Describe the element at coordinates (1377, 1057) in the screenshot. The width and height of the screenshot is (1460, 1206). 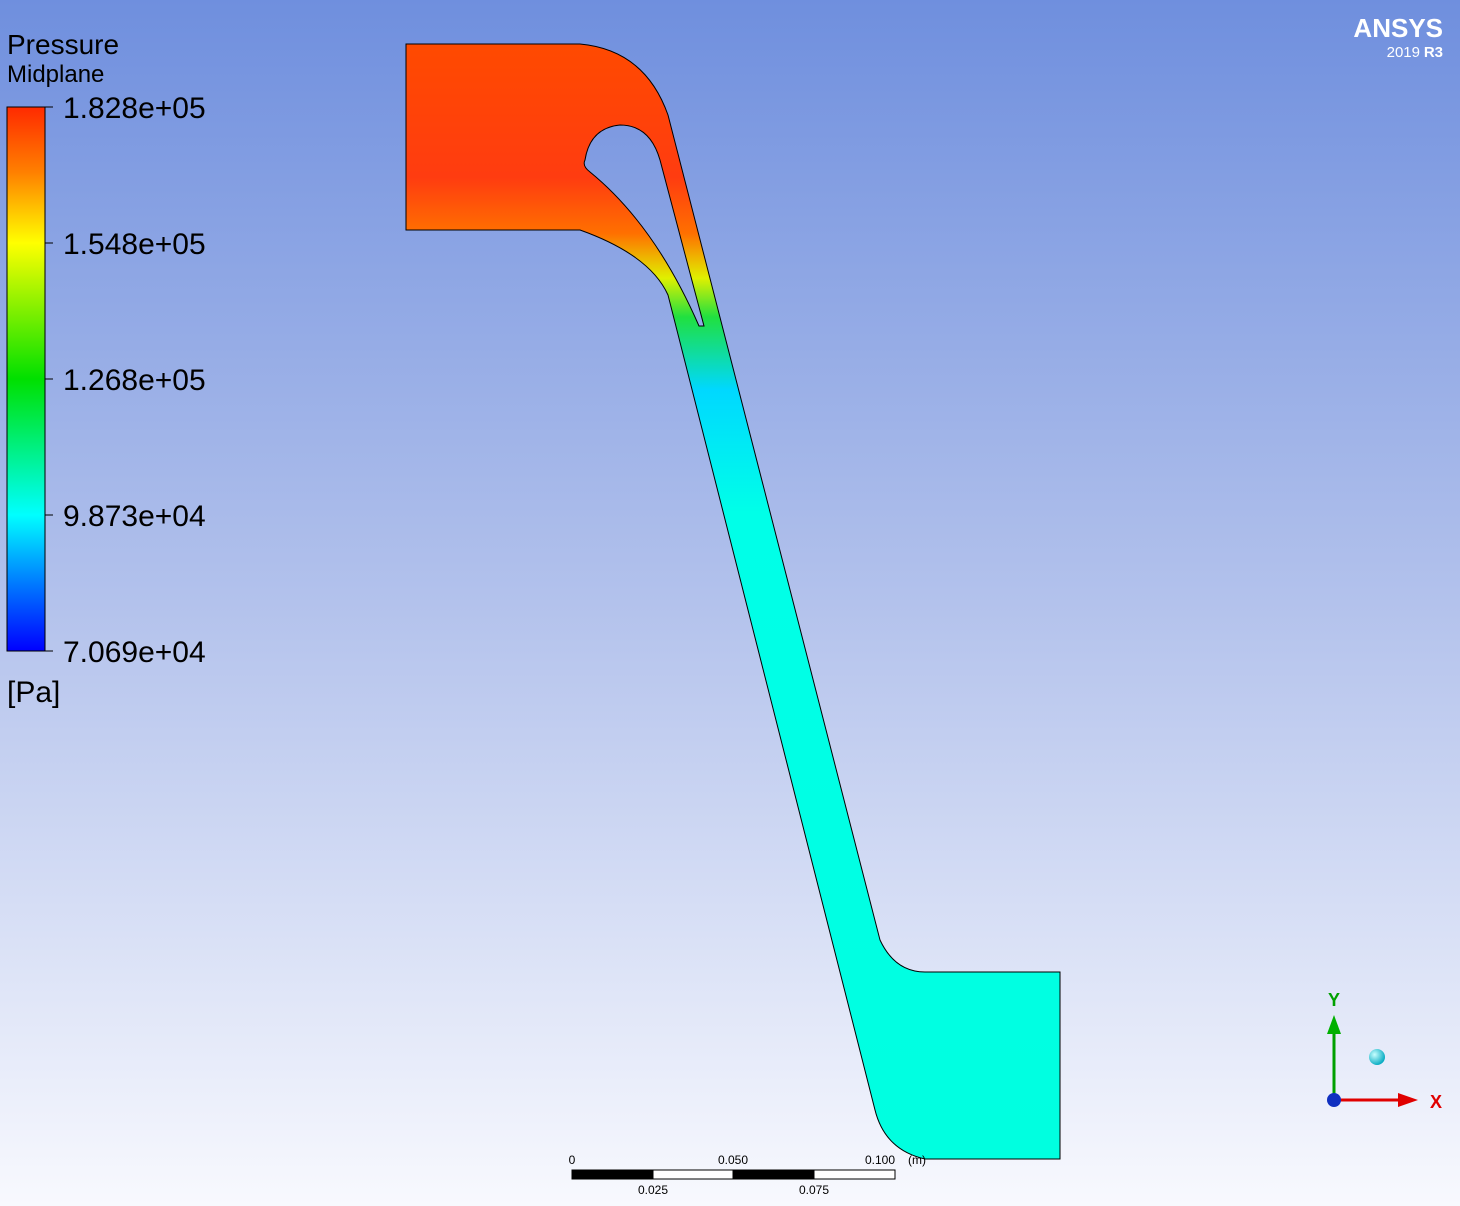
I see `view-sphere` at that location.